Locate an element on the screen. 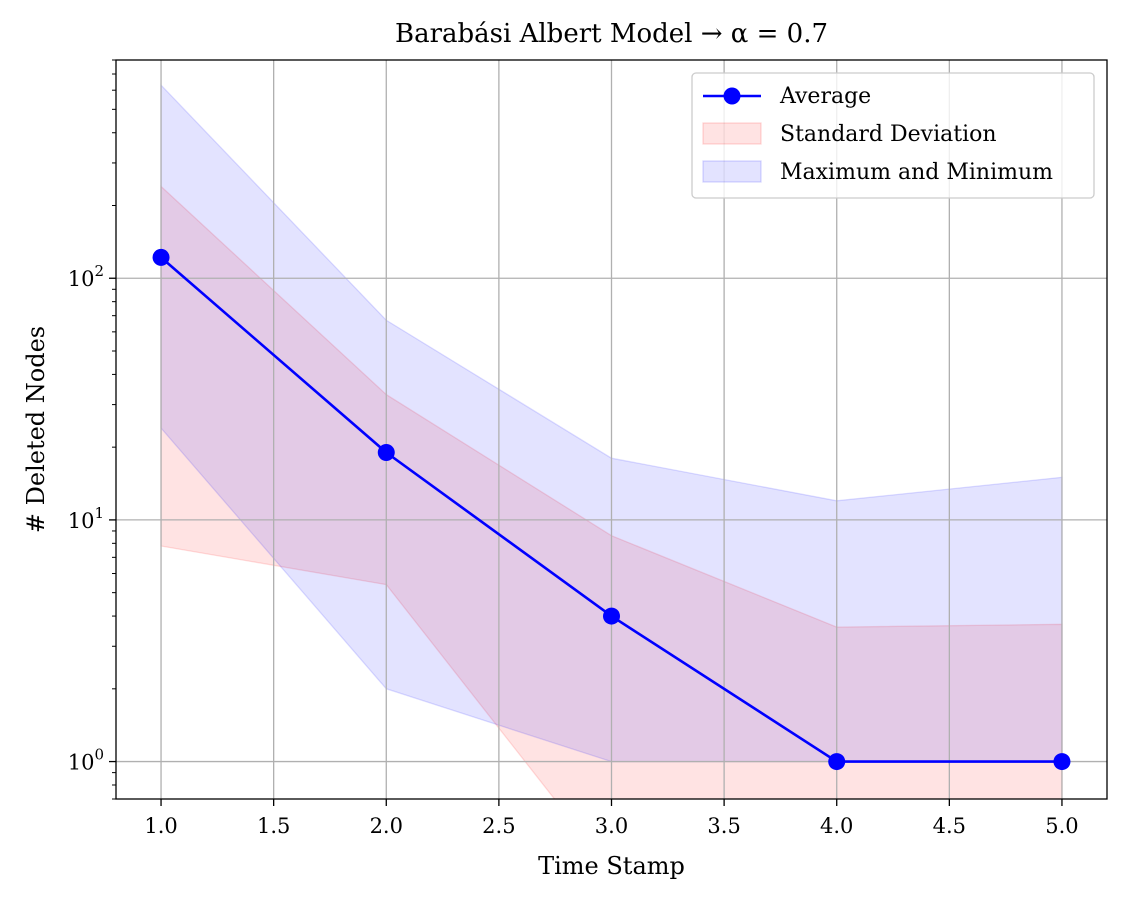  legend-label: Average is located at coordinates (825, 96).